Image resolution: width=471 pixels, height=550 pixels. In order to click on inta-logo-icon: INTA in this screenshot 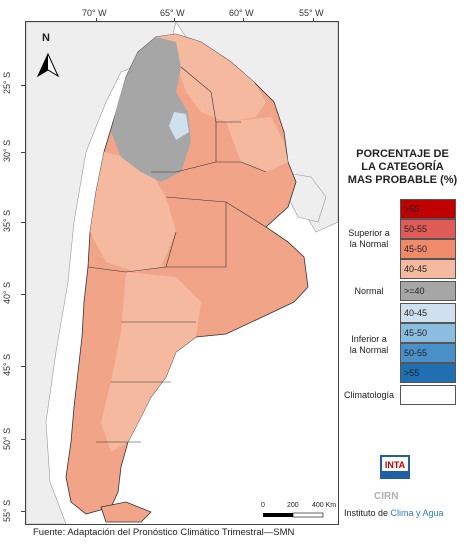, I will do `click(395, 467)`.